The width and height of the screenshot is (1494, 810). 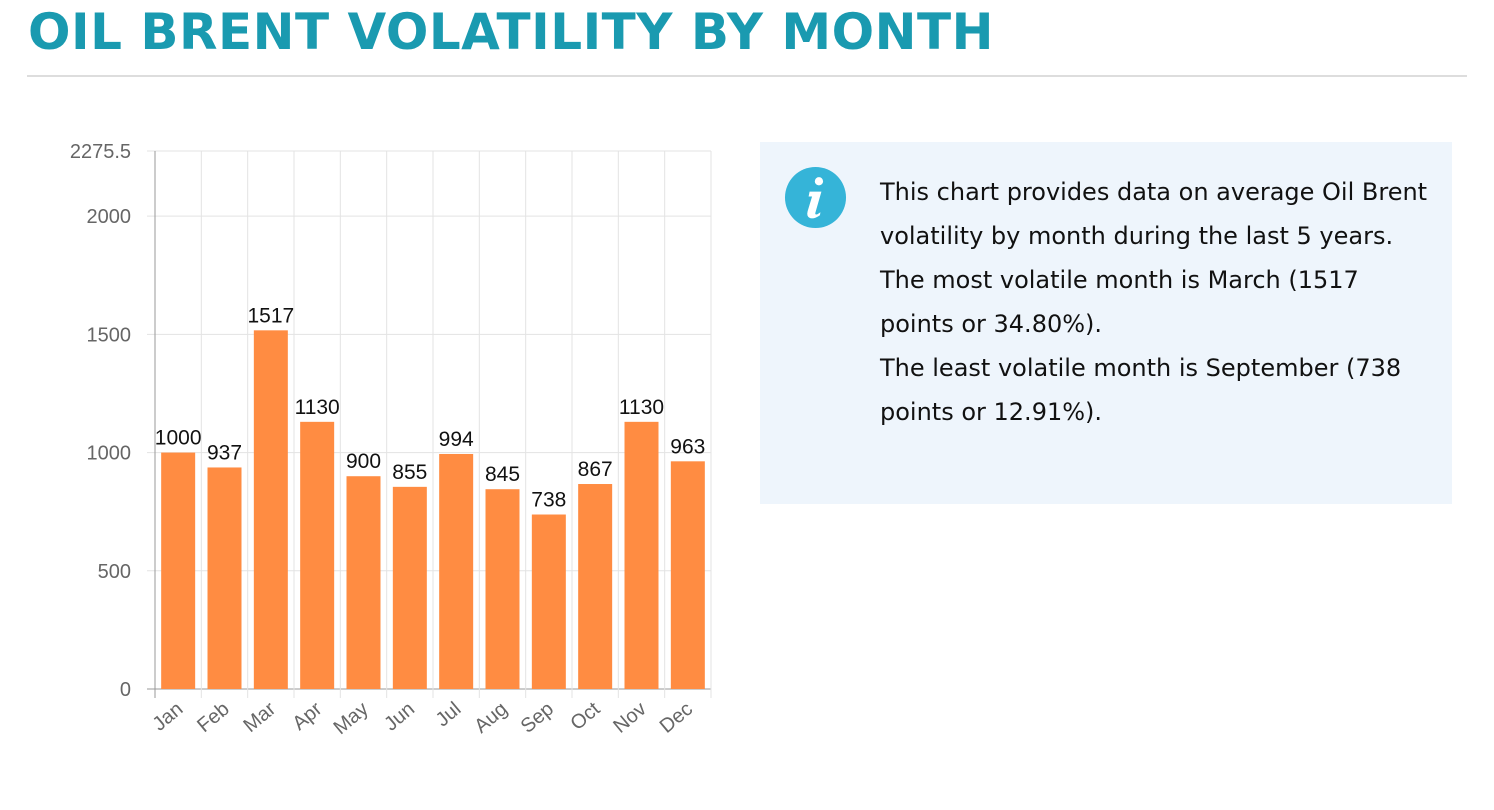 I want to click on data-label: 937, so click(x=224, y=452).